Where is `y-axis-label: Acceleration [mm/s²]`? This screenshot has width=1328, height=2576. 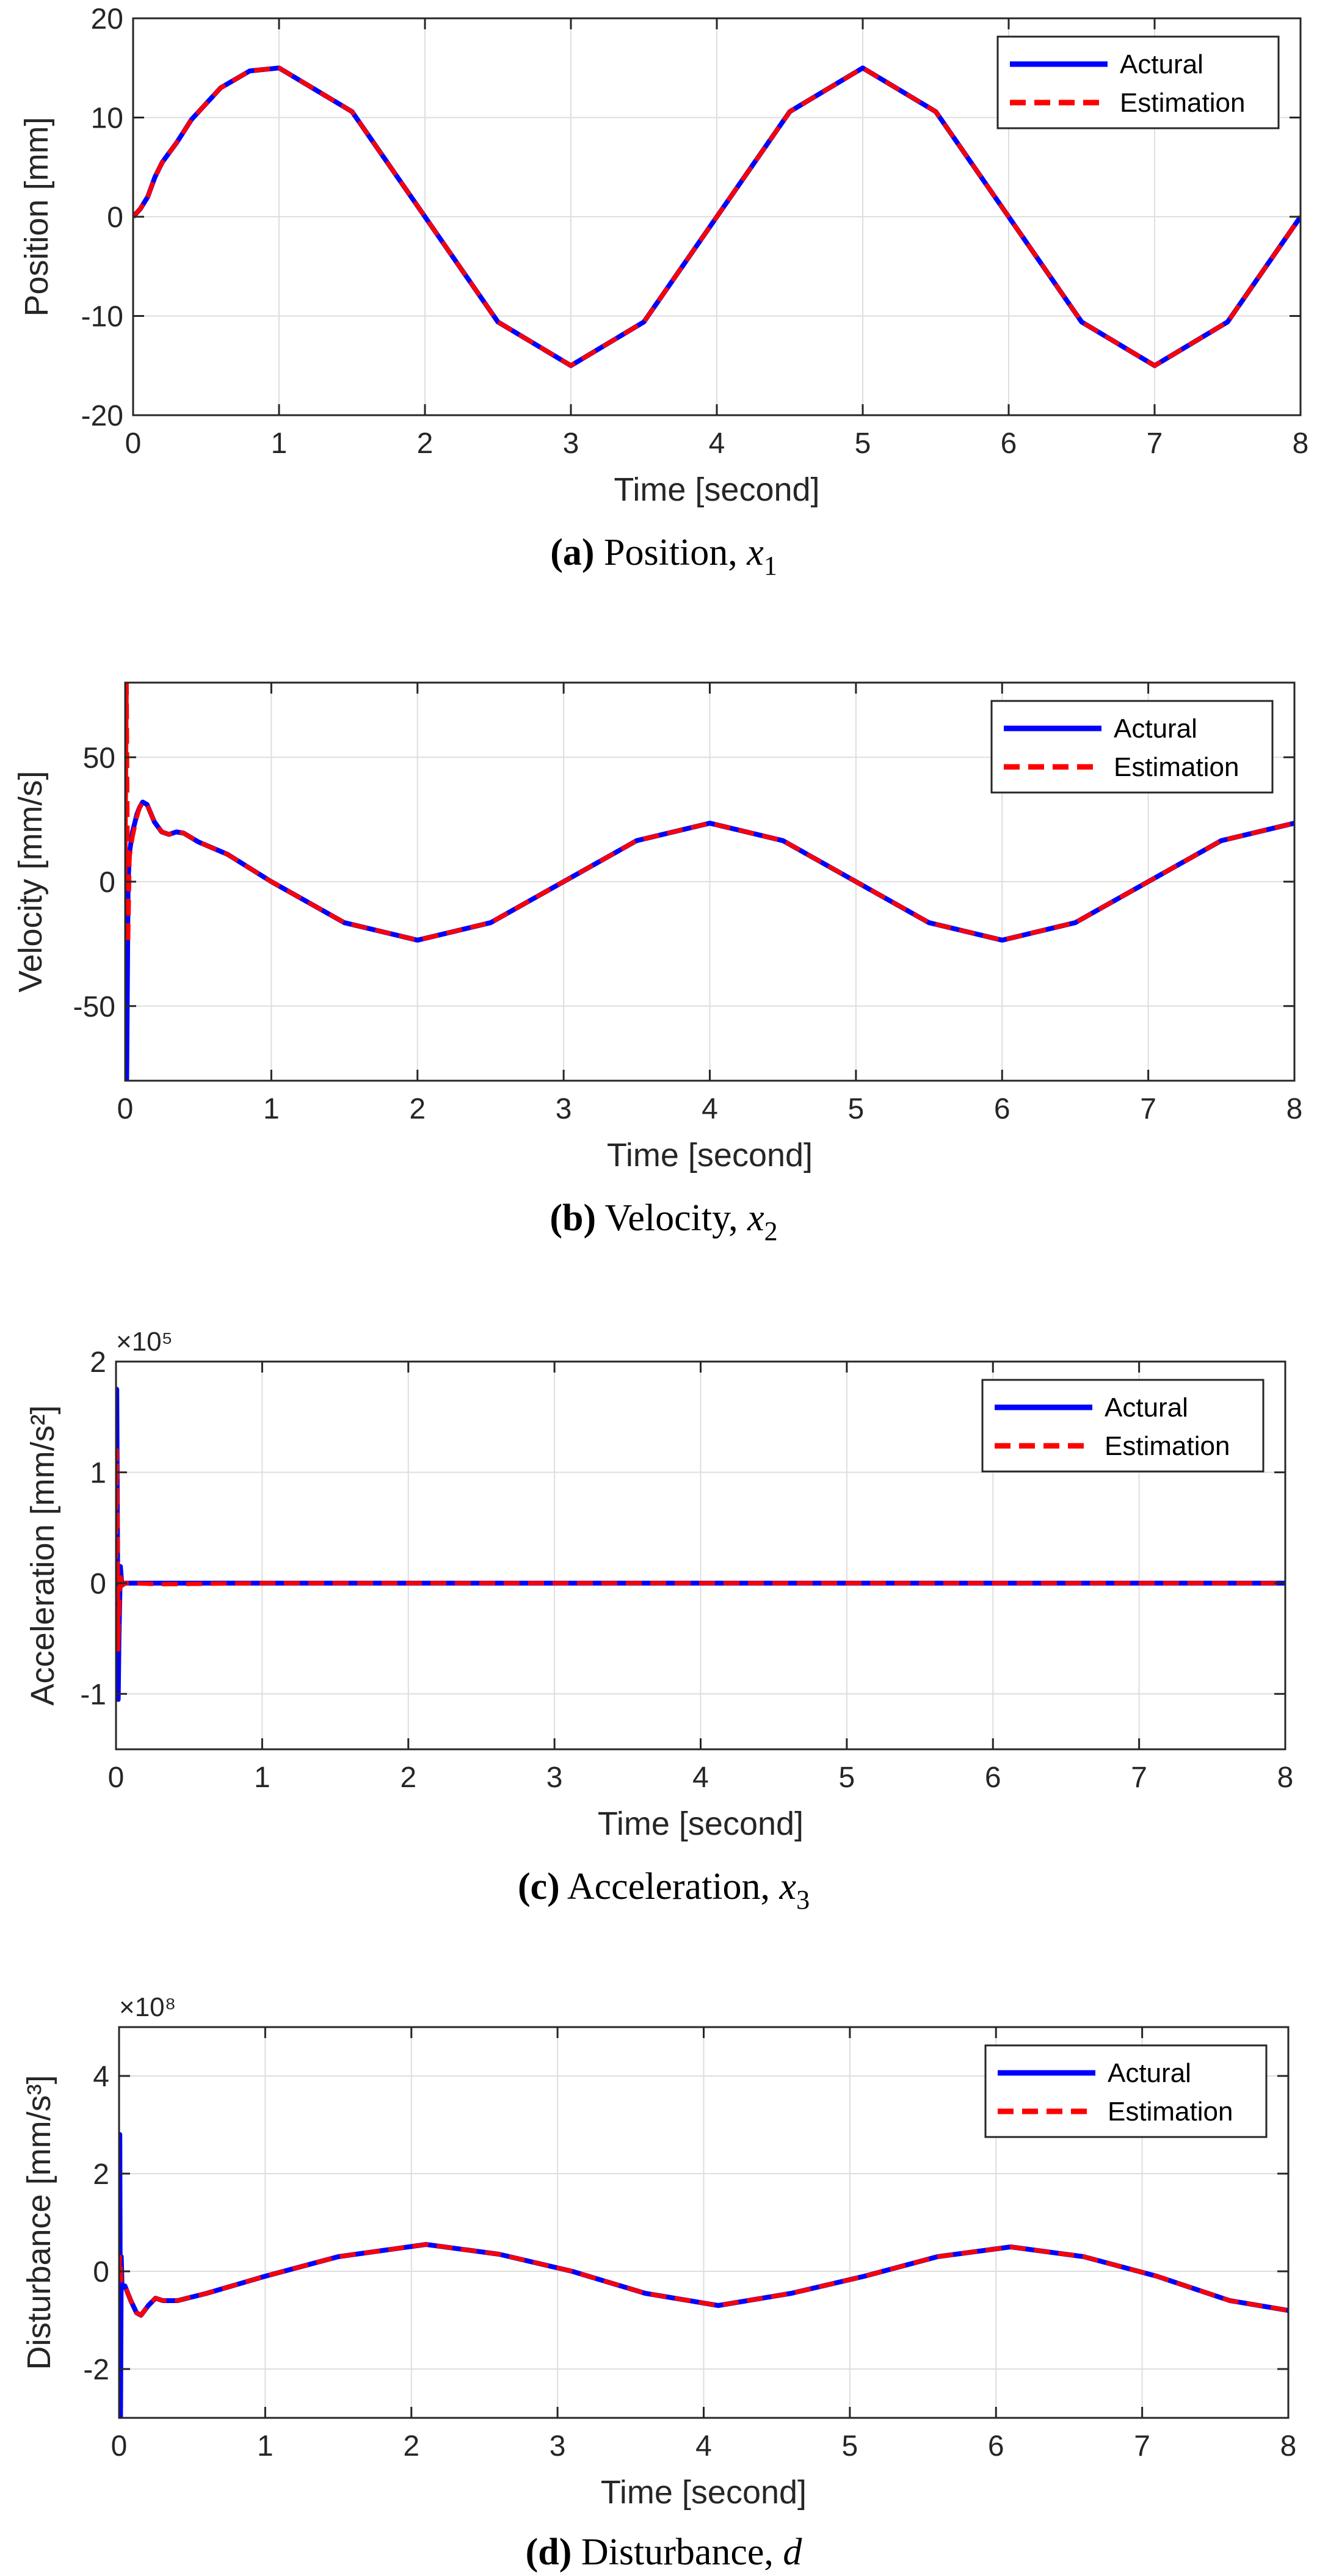 y-axis-label: Acceleration [mm/s²] is located at coordinates (42, 1555).